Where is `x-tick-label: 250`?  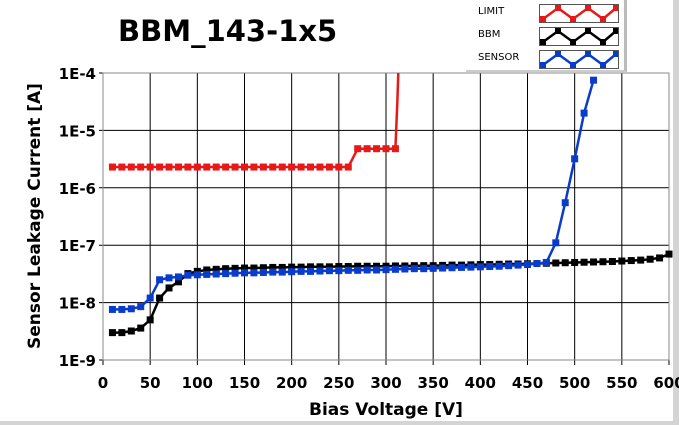 x-tick-label: 250 is located at coordinates (338, 383).